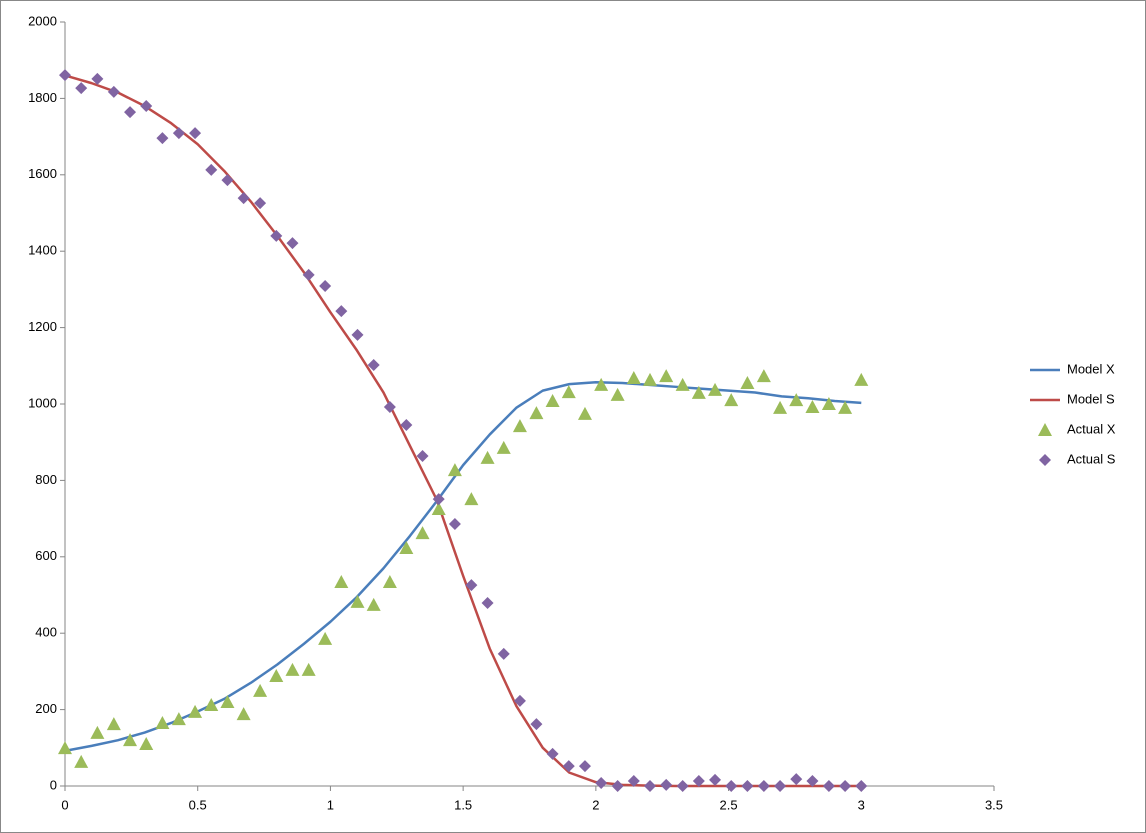 The image size is (1146, 833). Describe the element at coordinates (729, 804) in the screenshot. I see `x-tick-label: 2.5` at that location.